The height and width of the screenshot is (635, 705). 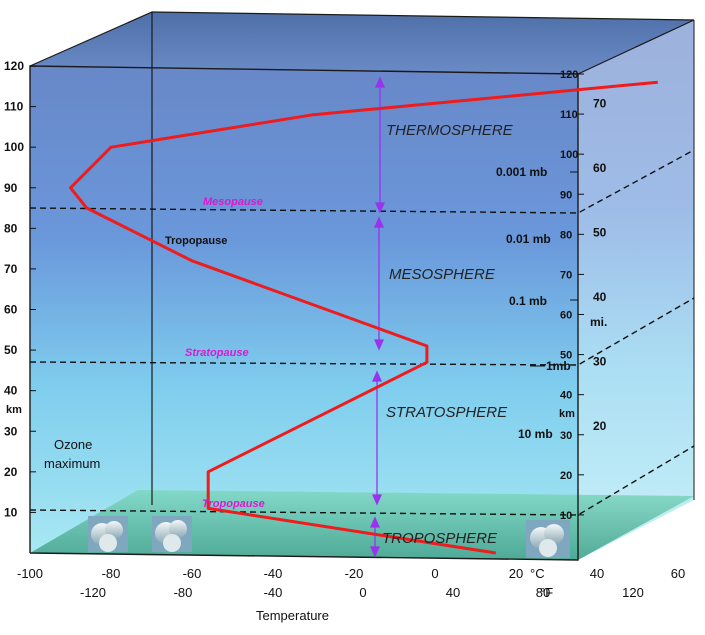 What do you see at coordinates (196, 241) in the screenshot?
I see `tropopause-upper-label: Tropopause` at bounding box center [196, 241].